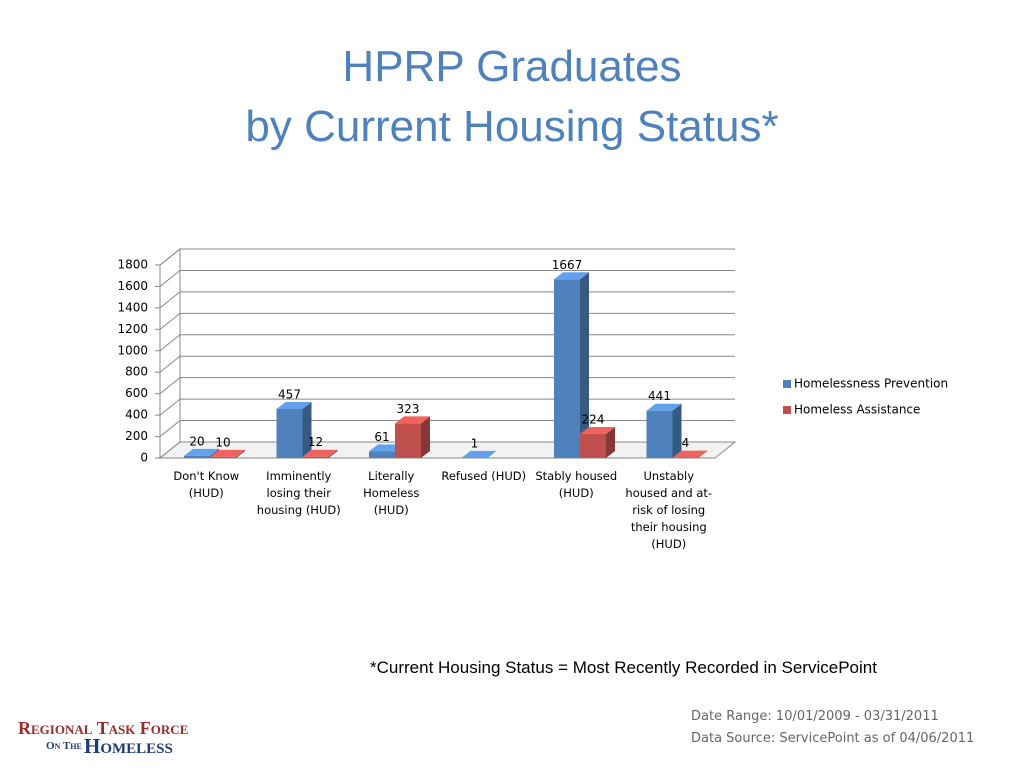 Image resolution: width=1024 pixels, height=768 pixels. Describe the element at coordinates (132, 307) in the screenshot. I see `y-tick-label: 1400` at that location.